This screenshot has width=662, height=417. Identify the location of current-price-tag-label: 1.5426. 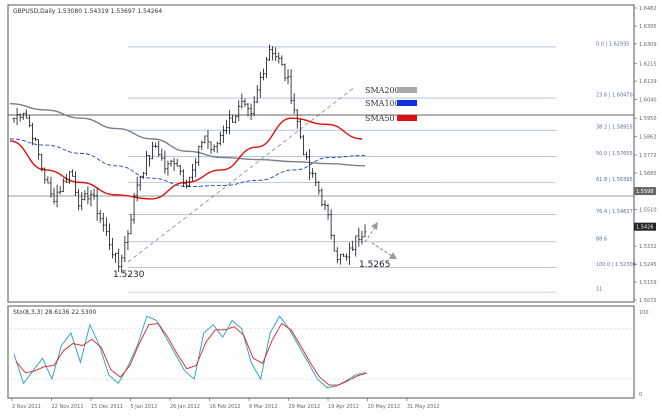
(645, 228).